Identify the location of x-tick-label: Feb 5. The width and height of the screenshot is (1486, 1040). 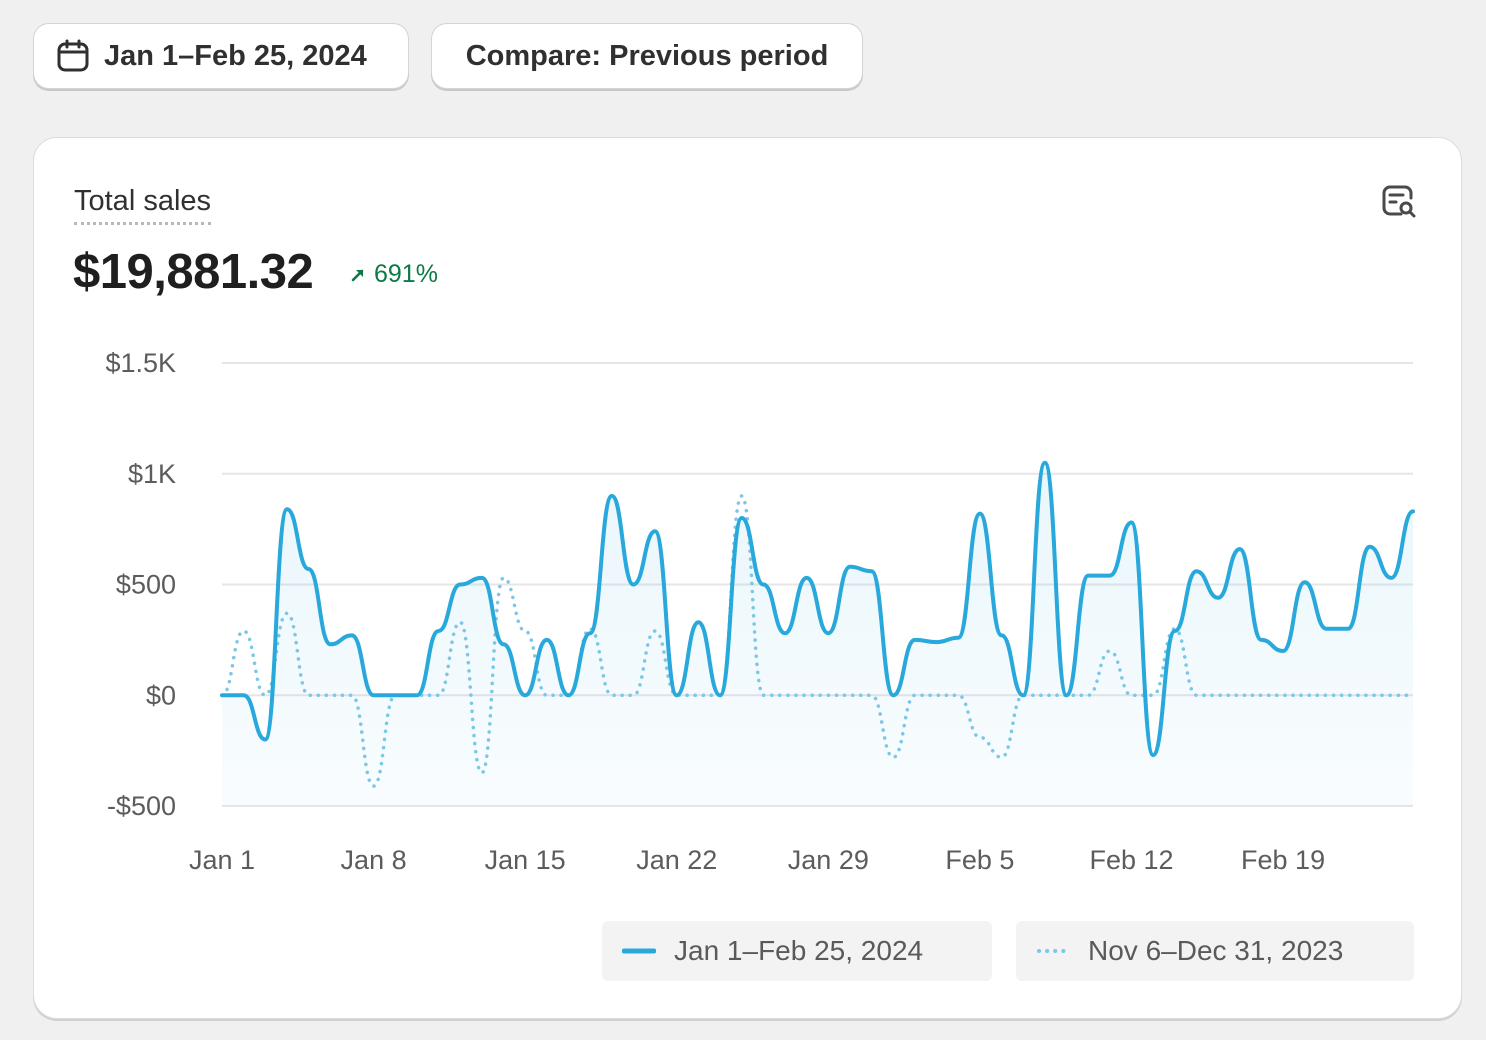
(979, 860).